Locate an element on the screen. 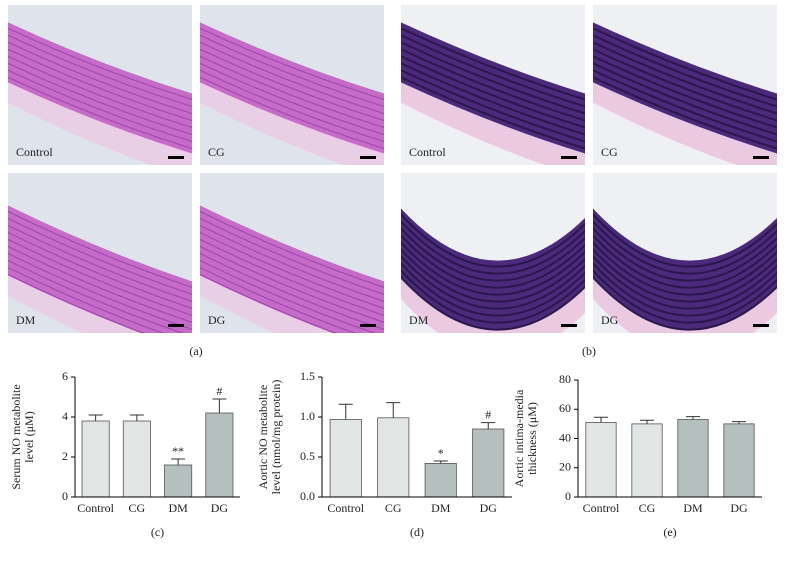  y-tick-label: 6 is located at coordinates (65, 376).